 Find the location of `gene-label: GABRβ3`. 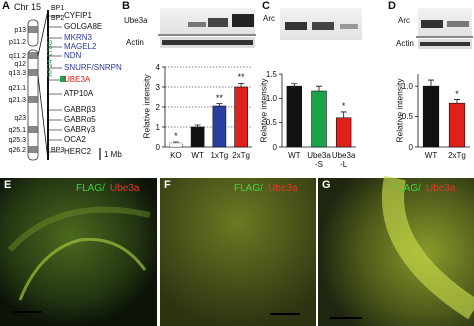

gene-label: GABRβ3 is located at coordinates (80, 109).